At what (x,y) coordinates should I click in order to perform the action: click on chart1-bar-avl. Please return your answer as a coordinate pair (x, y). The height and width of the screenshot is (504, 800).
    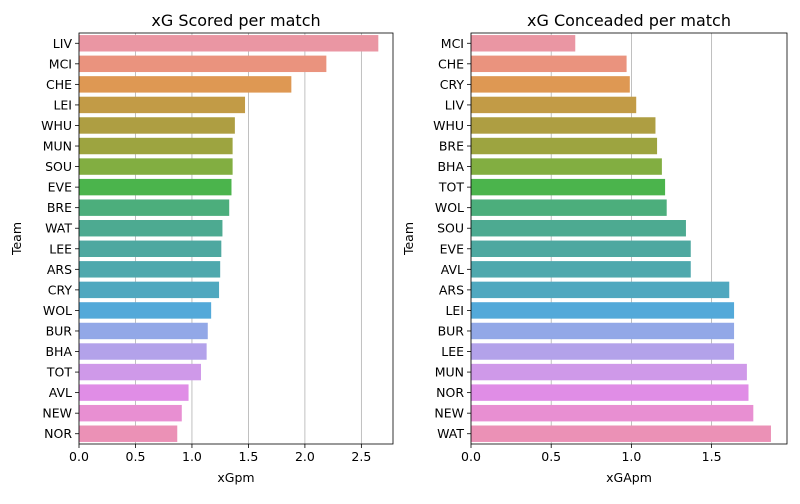
    Looking at the image, I should click on (134, 392).